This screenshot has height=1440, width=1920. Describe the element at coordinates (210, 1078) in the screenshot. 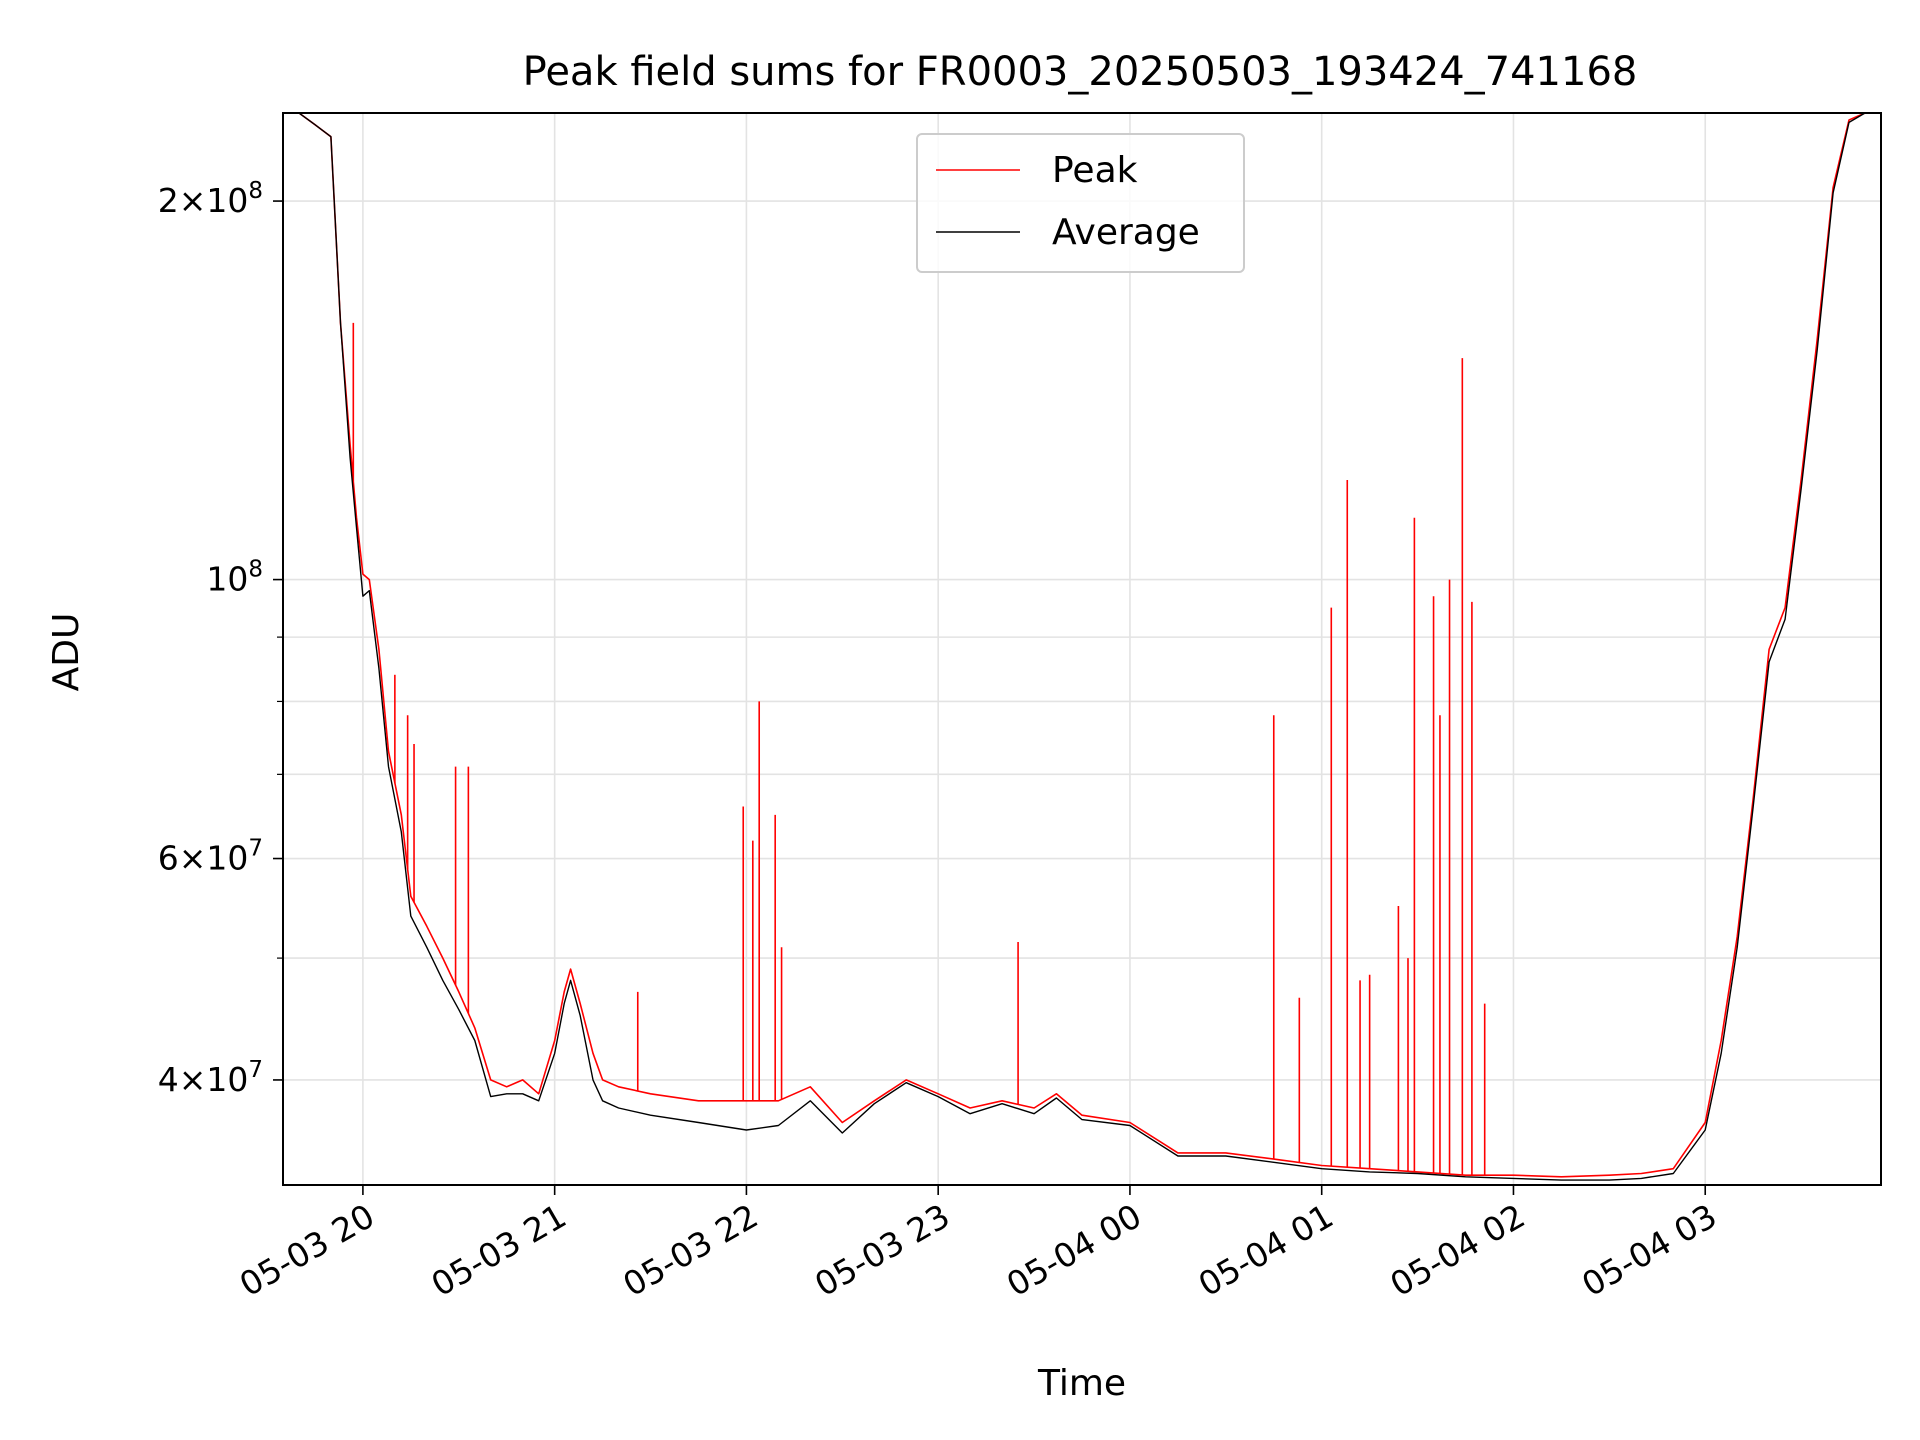

I see `y-tick-label: 4×107` at that location.